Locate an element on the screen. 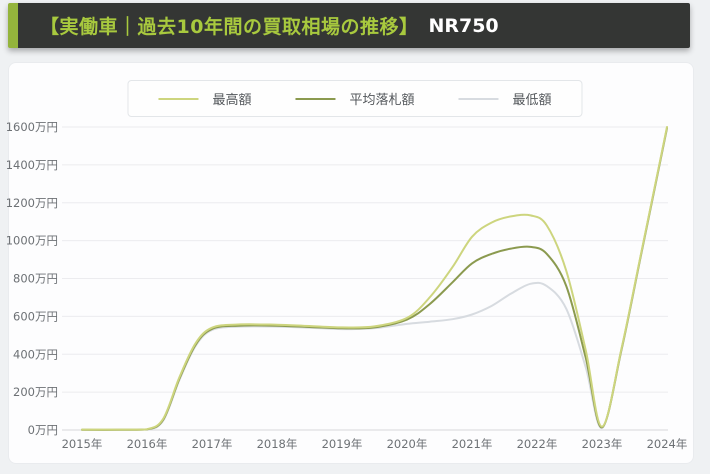 Image resolution: width=710 pixels, height=474 pixels. legend-label-average: 平均落札額 is located at coordinates (382, 100).